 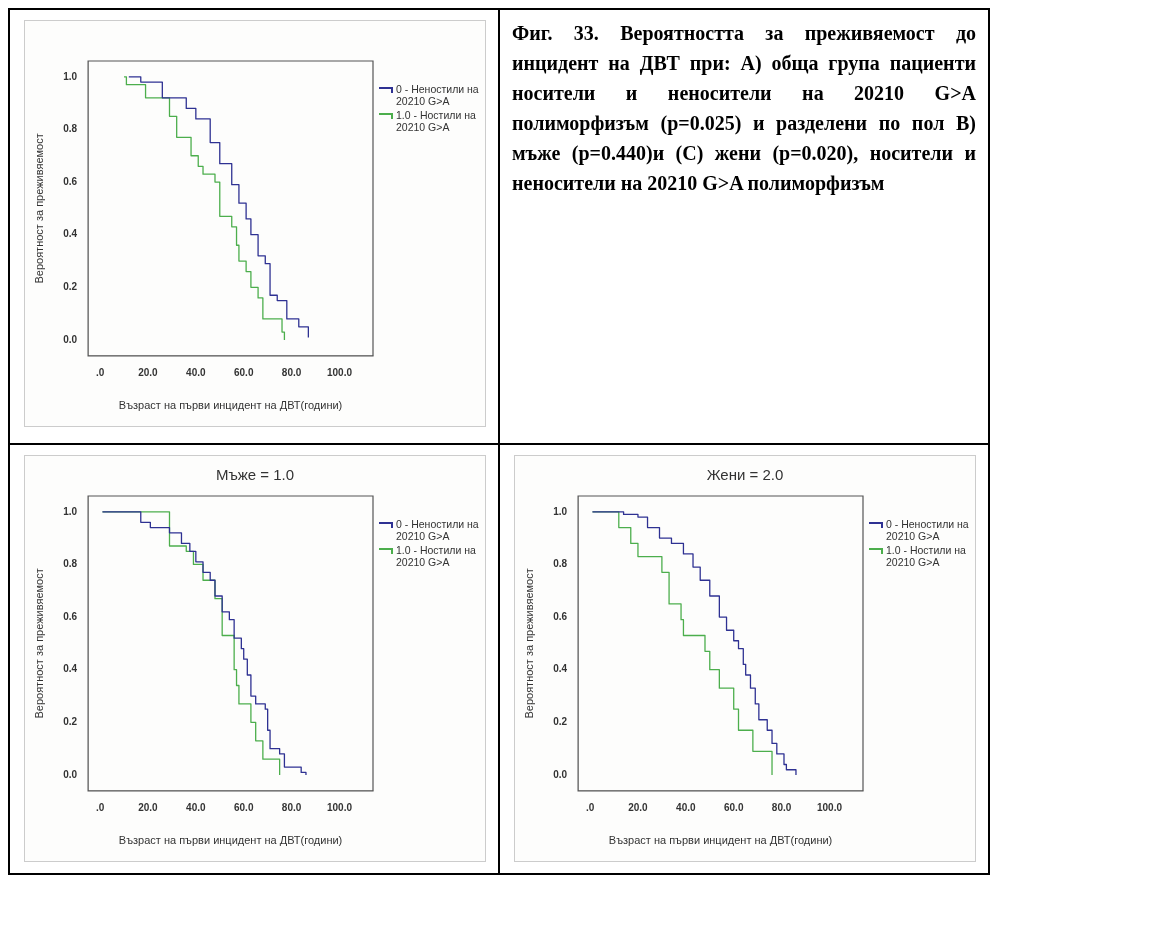 I want to click on chart-title: Мъже = 1.0, so click(x=255, y=475).